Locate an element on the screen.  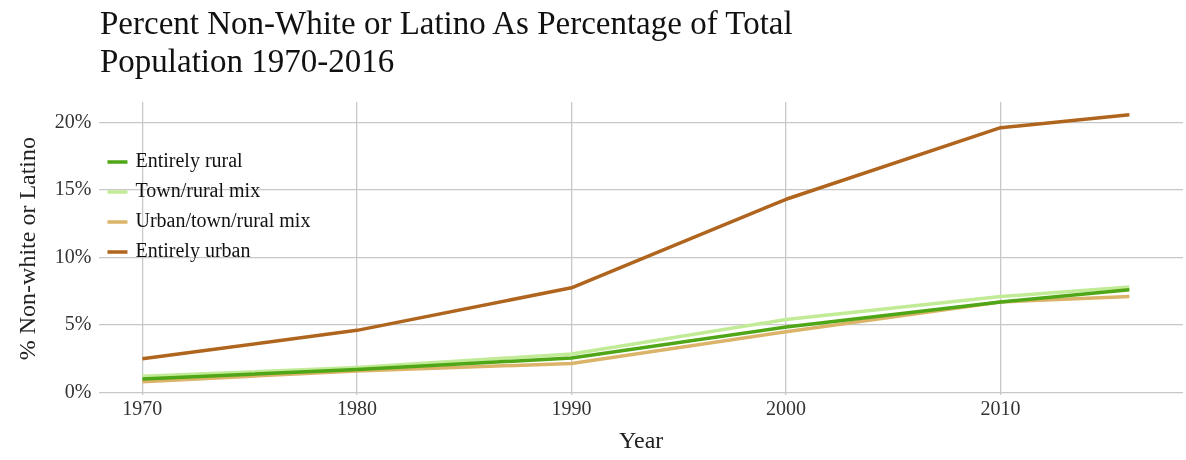
legend-label: Urban/town/rural mix is located at coordinates (223, 220).